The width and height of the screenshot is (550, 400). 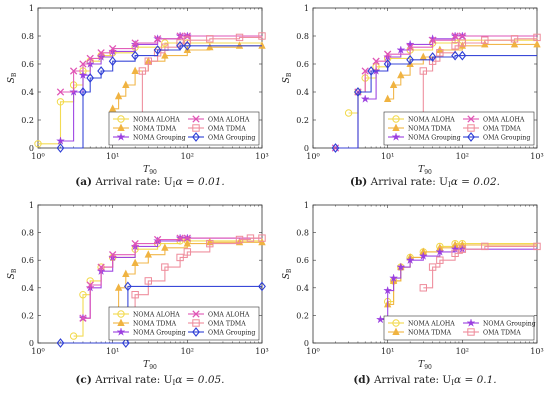 What do you see at coordinates (149, 380) in the screenshot?
I see `panel-caption: (c) Arrival rate: UIα = 0.05.` at bounding box center [149, 380].